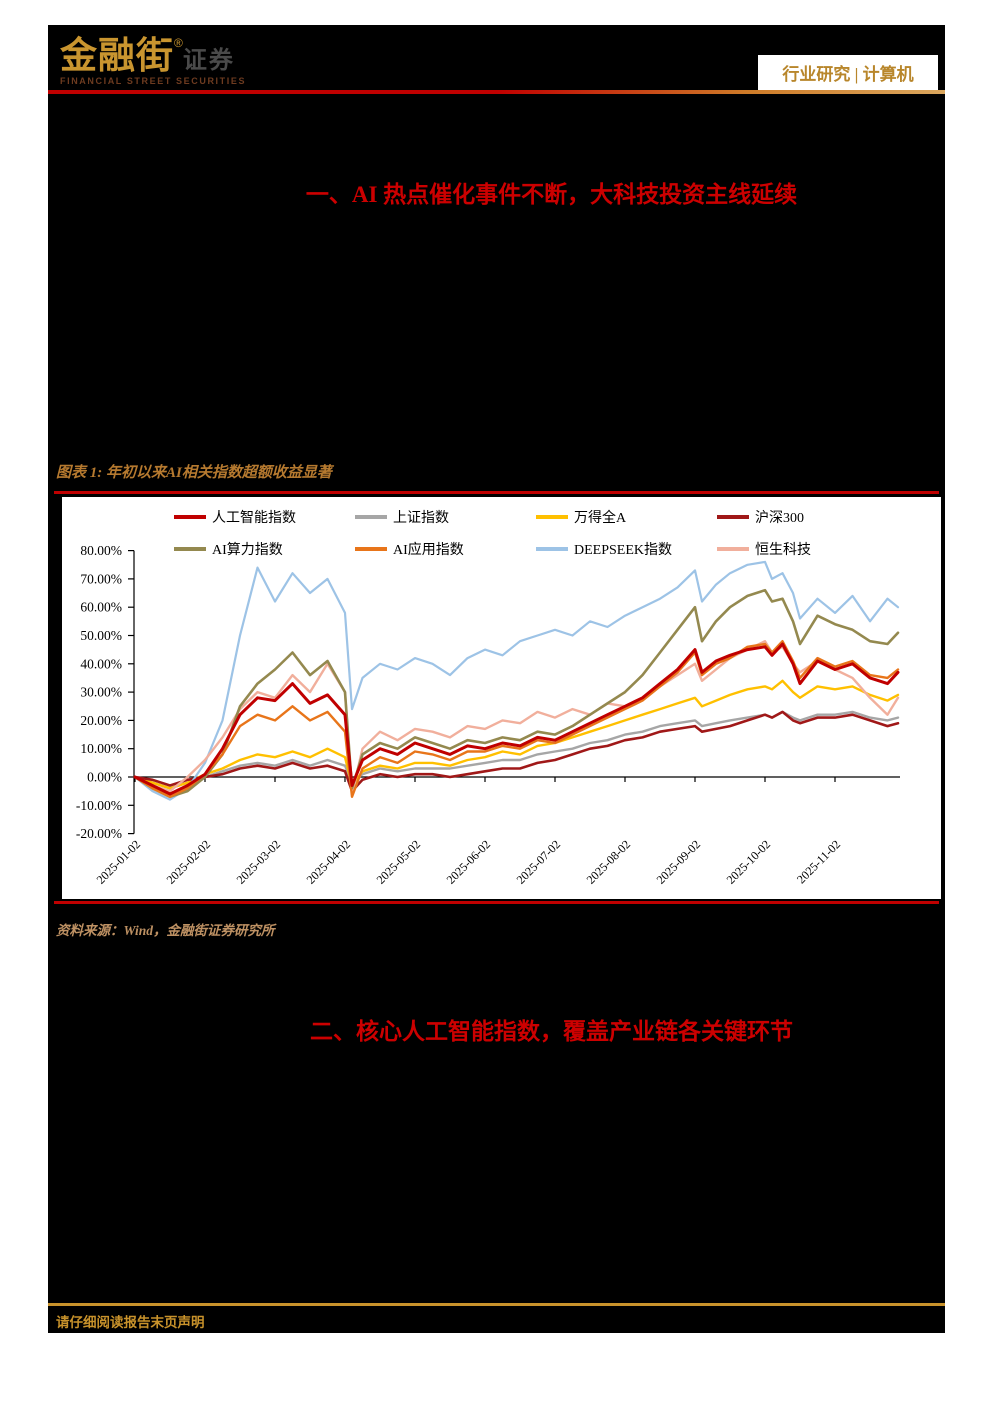  I want to click on registered-mark-icon: ®, so click(178, 43).